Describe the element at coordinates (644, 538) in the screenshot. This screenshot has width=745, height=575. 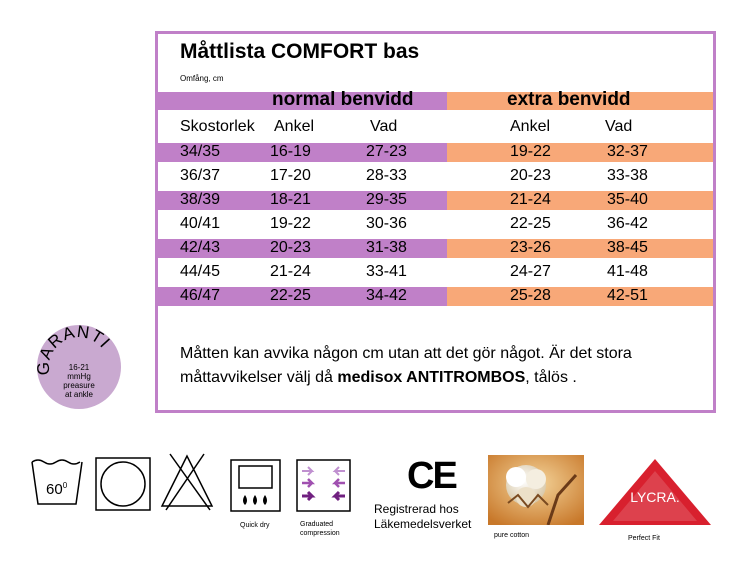
I see `perfect-fit-caption: Perfect Fit` at that location.